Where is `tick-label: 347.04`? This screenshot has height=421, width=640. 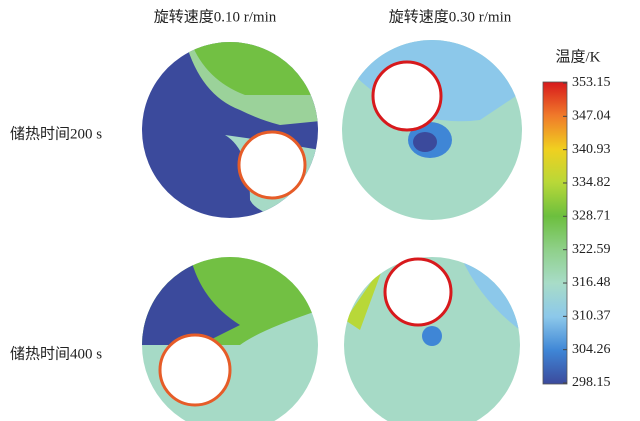 tick-label: 347.04 is located at coordinates (591, 116).